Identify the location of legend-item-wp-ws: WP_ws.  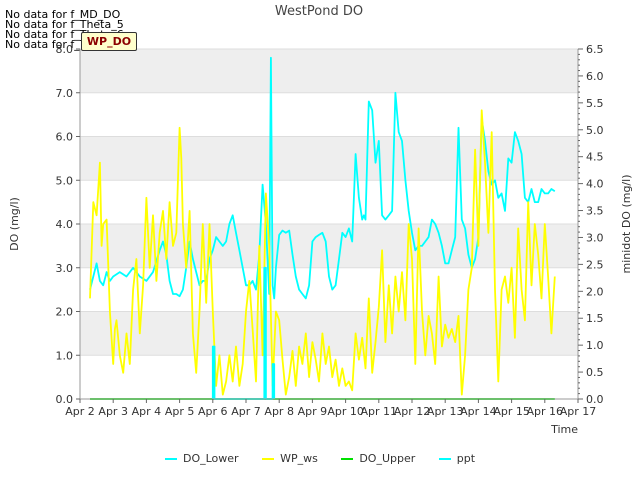
(290, 458).